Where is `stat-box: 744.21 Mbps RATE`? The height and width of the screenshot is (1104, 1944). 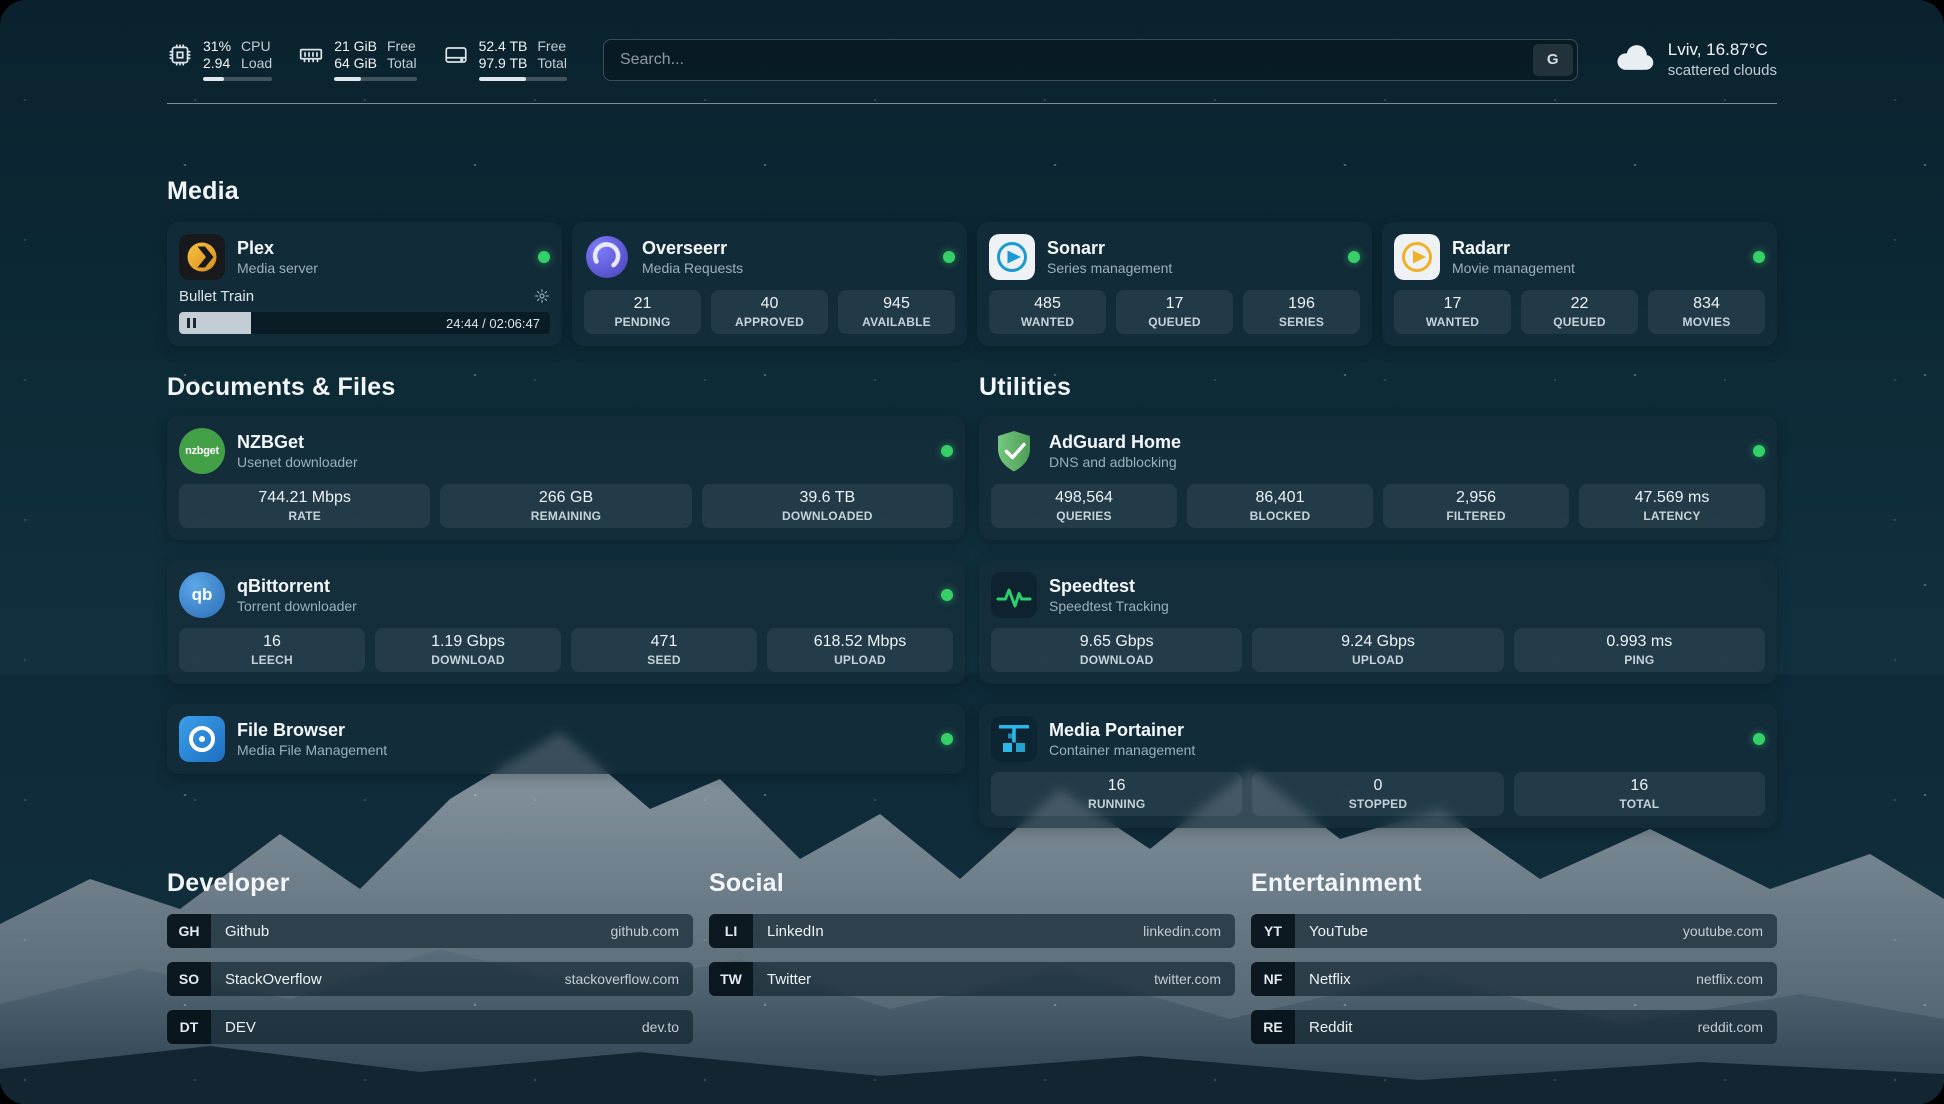
stat-box: 744.21 Mbps RATE is located at coordinates (305, 506).